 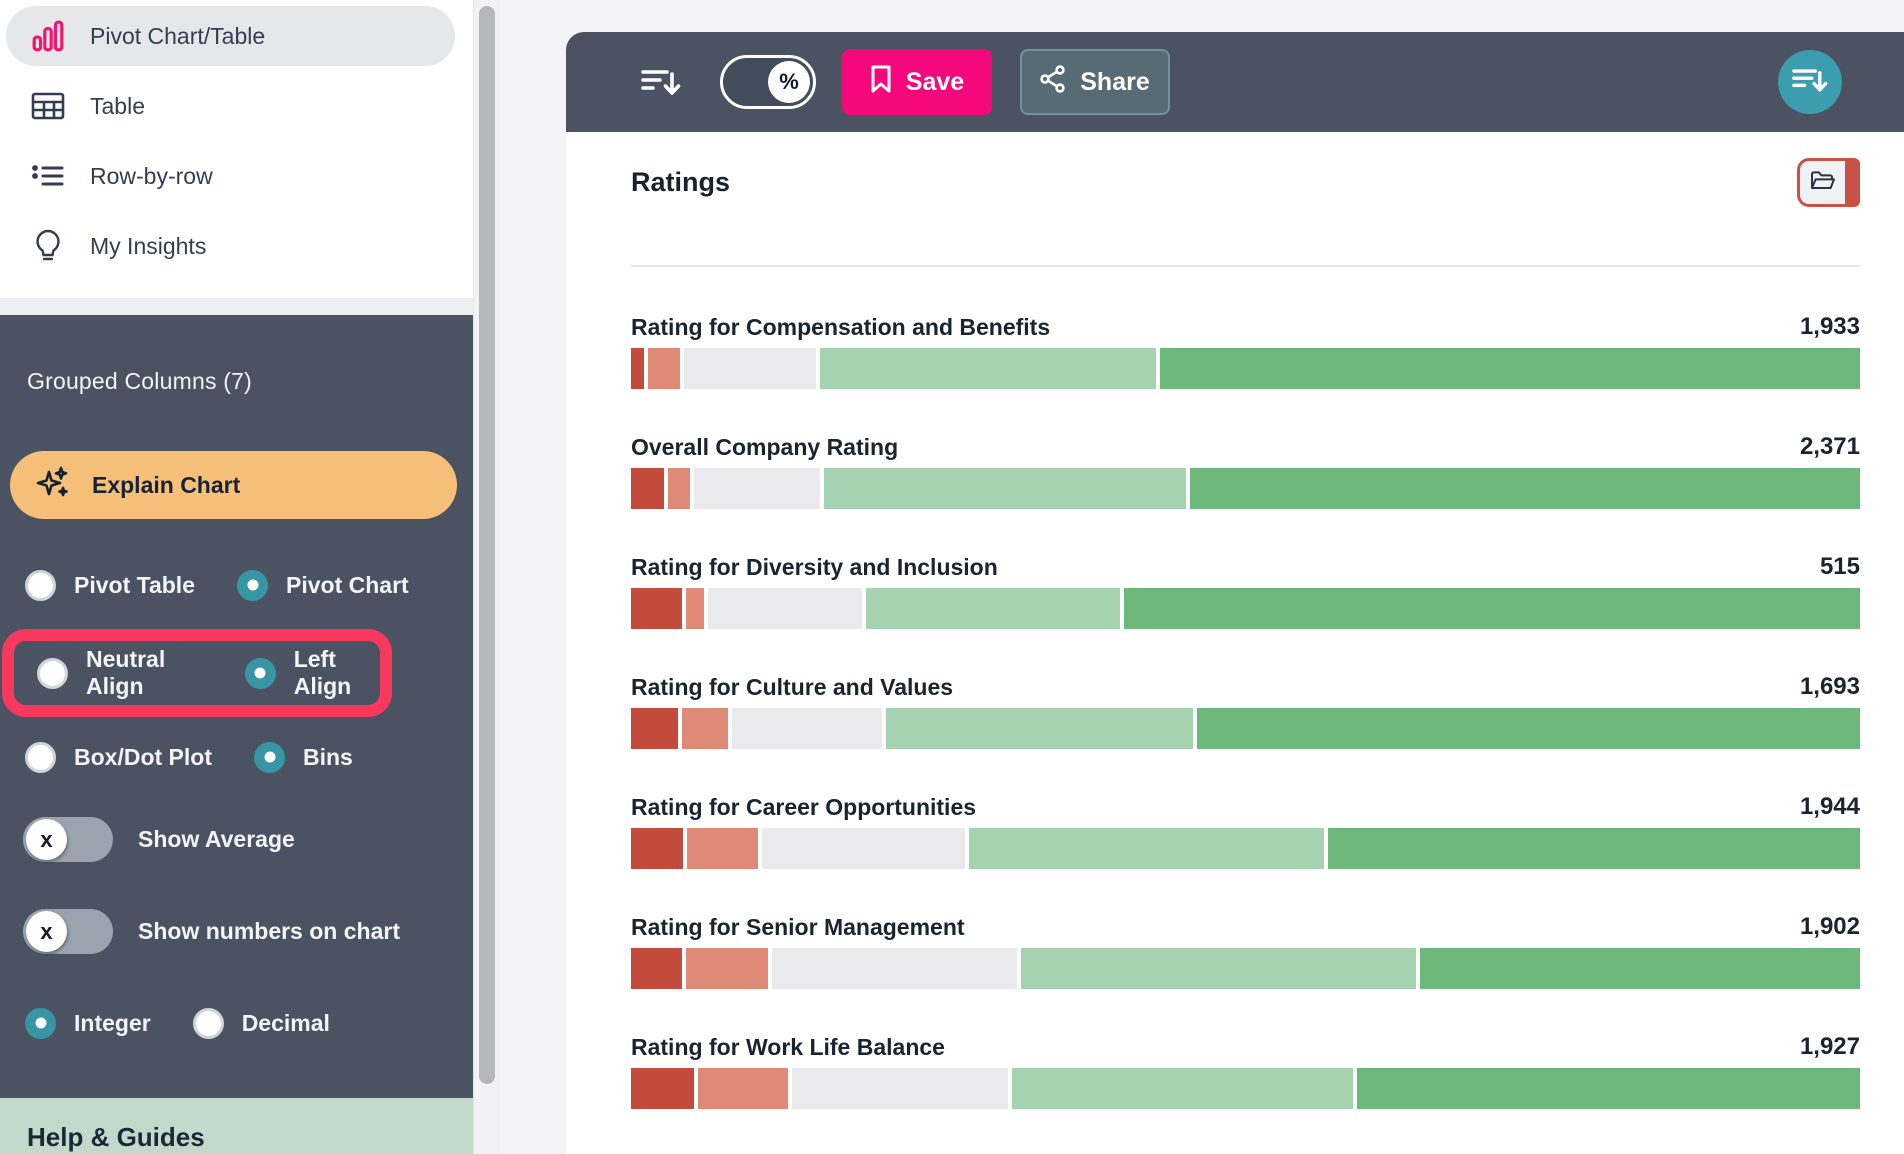 What do you see at coordinates (236, 1126) in the screenshot?
I see `help-guides-section: Help & Guides` at bounding box center [236, 1126].